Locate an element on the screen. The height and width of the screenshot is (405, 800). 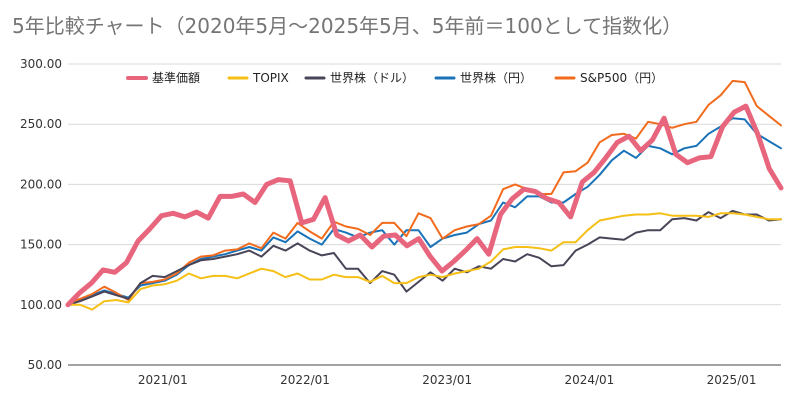
y-tick-label: 250.00 is located at coordinates (41, 124).